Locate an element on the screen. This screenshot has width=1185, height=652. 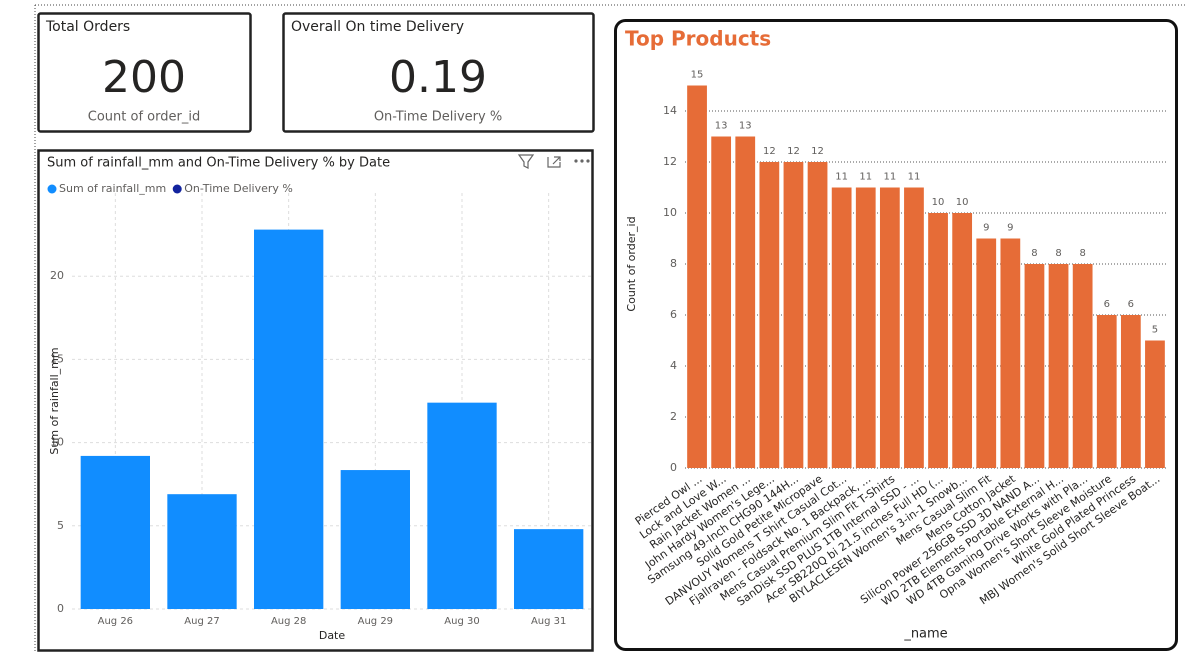
y-tick-label: 6 is located at coordinates (673, 314).